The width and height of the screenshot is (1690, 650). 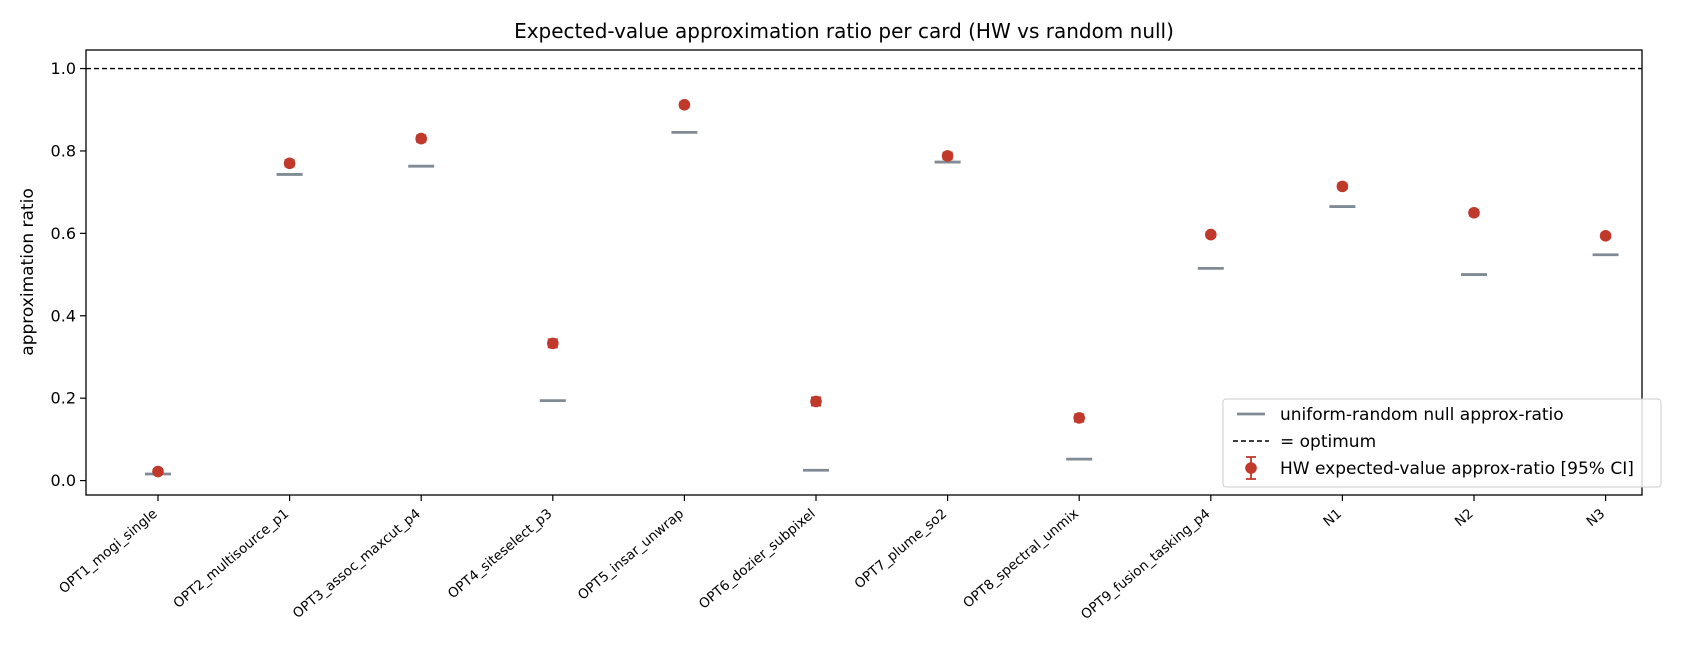 What do you see at coordinates (757, 559) in the screenshot?
I see `x-tick-label: OPT6_dozier_subpixel` at bounding box center [757, 559].